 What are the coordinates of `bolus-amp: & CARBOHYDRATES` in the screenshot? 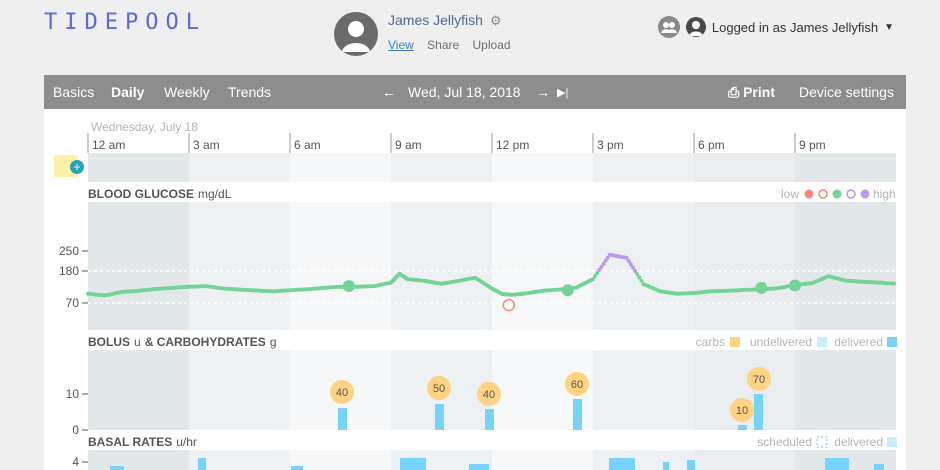 It's located at (205, 342).